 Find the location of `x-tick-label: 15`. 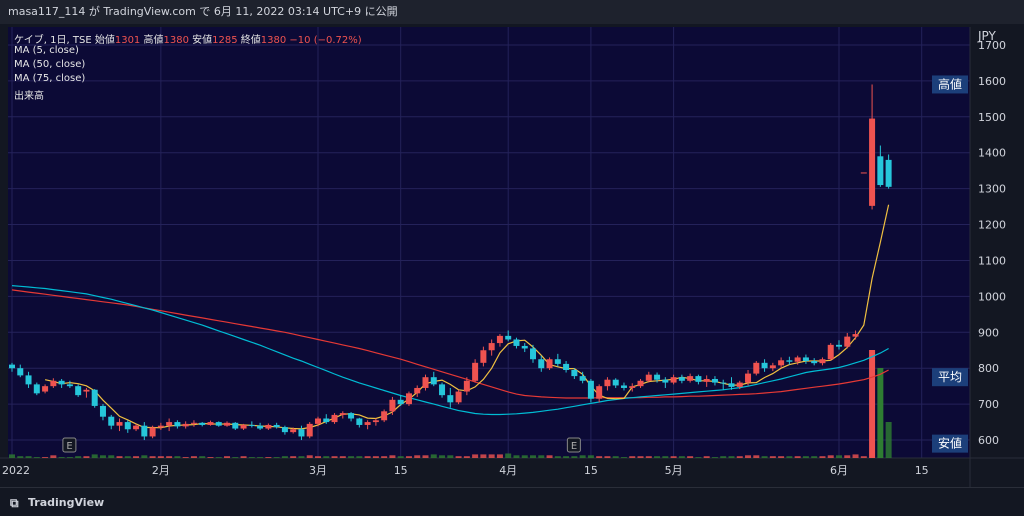

x-tick-label: 15 is located at coordinates (401, 470).